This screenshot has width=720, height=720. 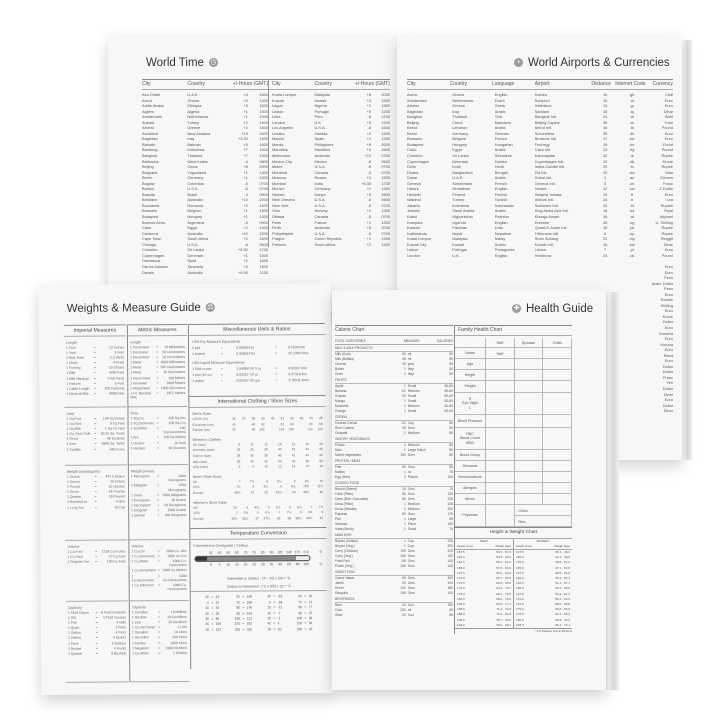 I want to click on thermometer-bar, so click(x=252, y=559).